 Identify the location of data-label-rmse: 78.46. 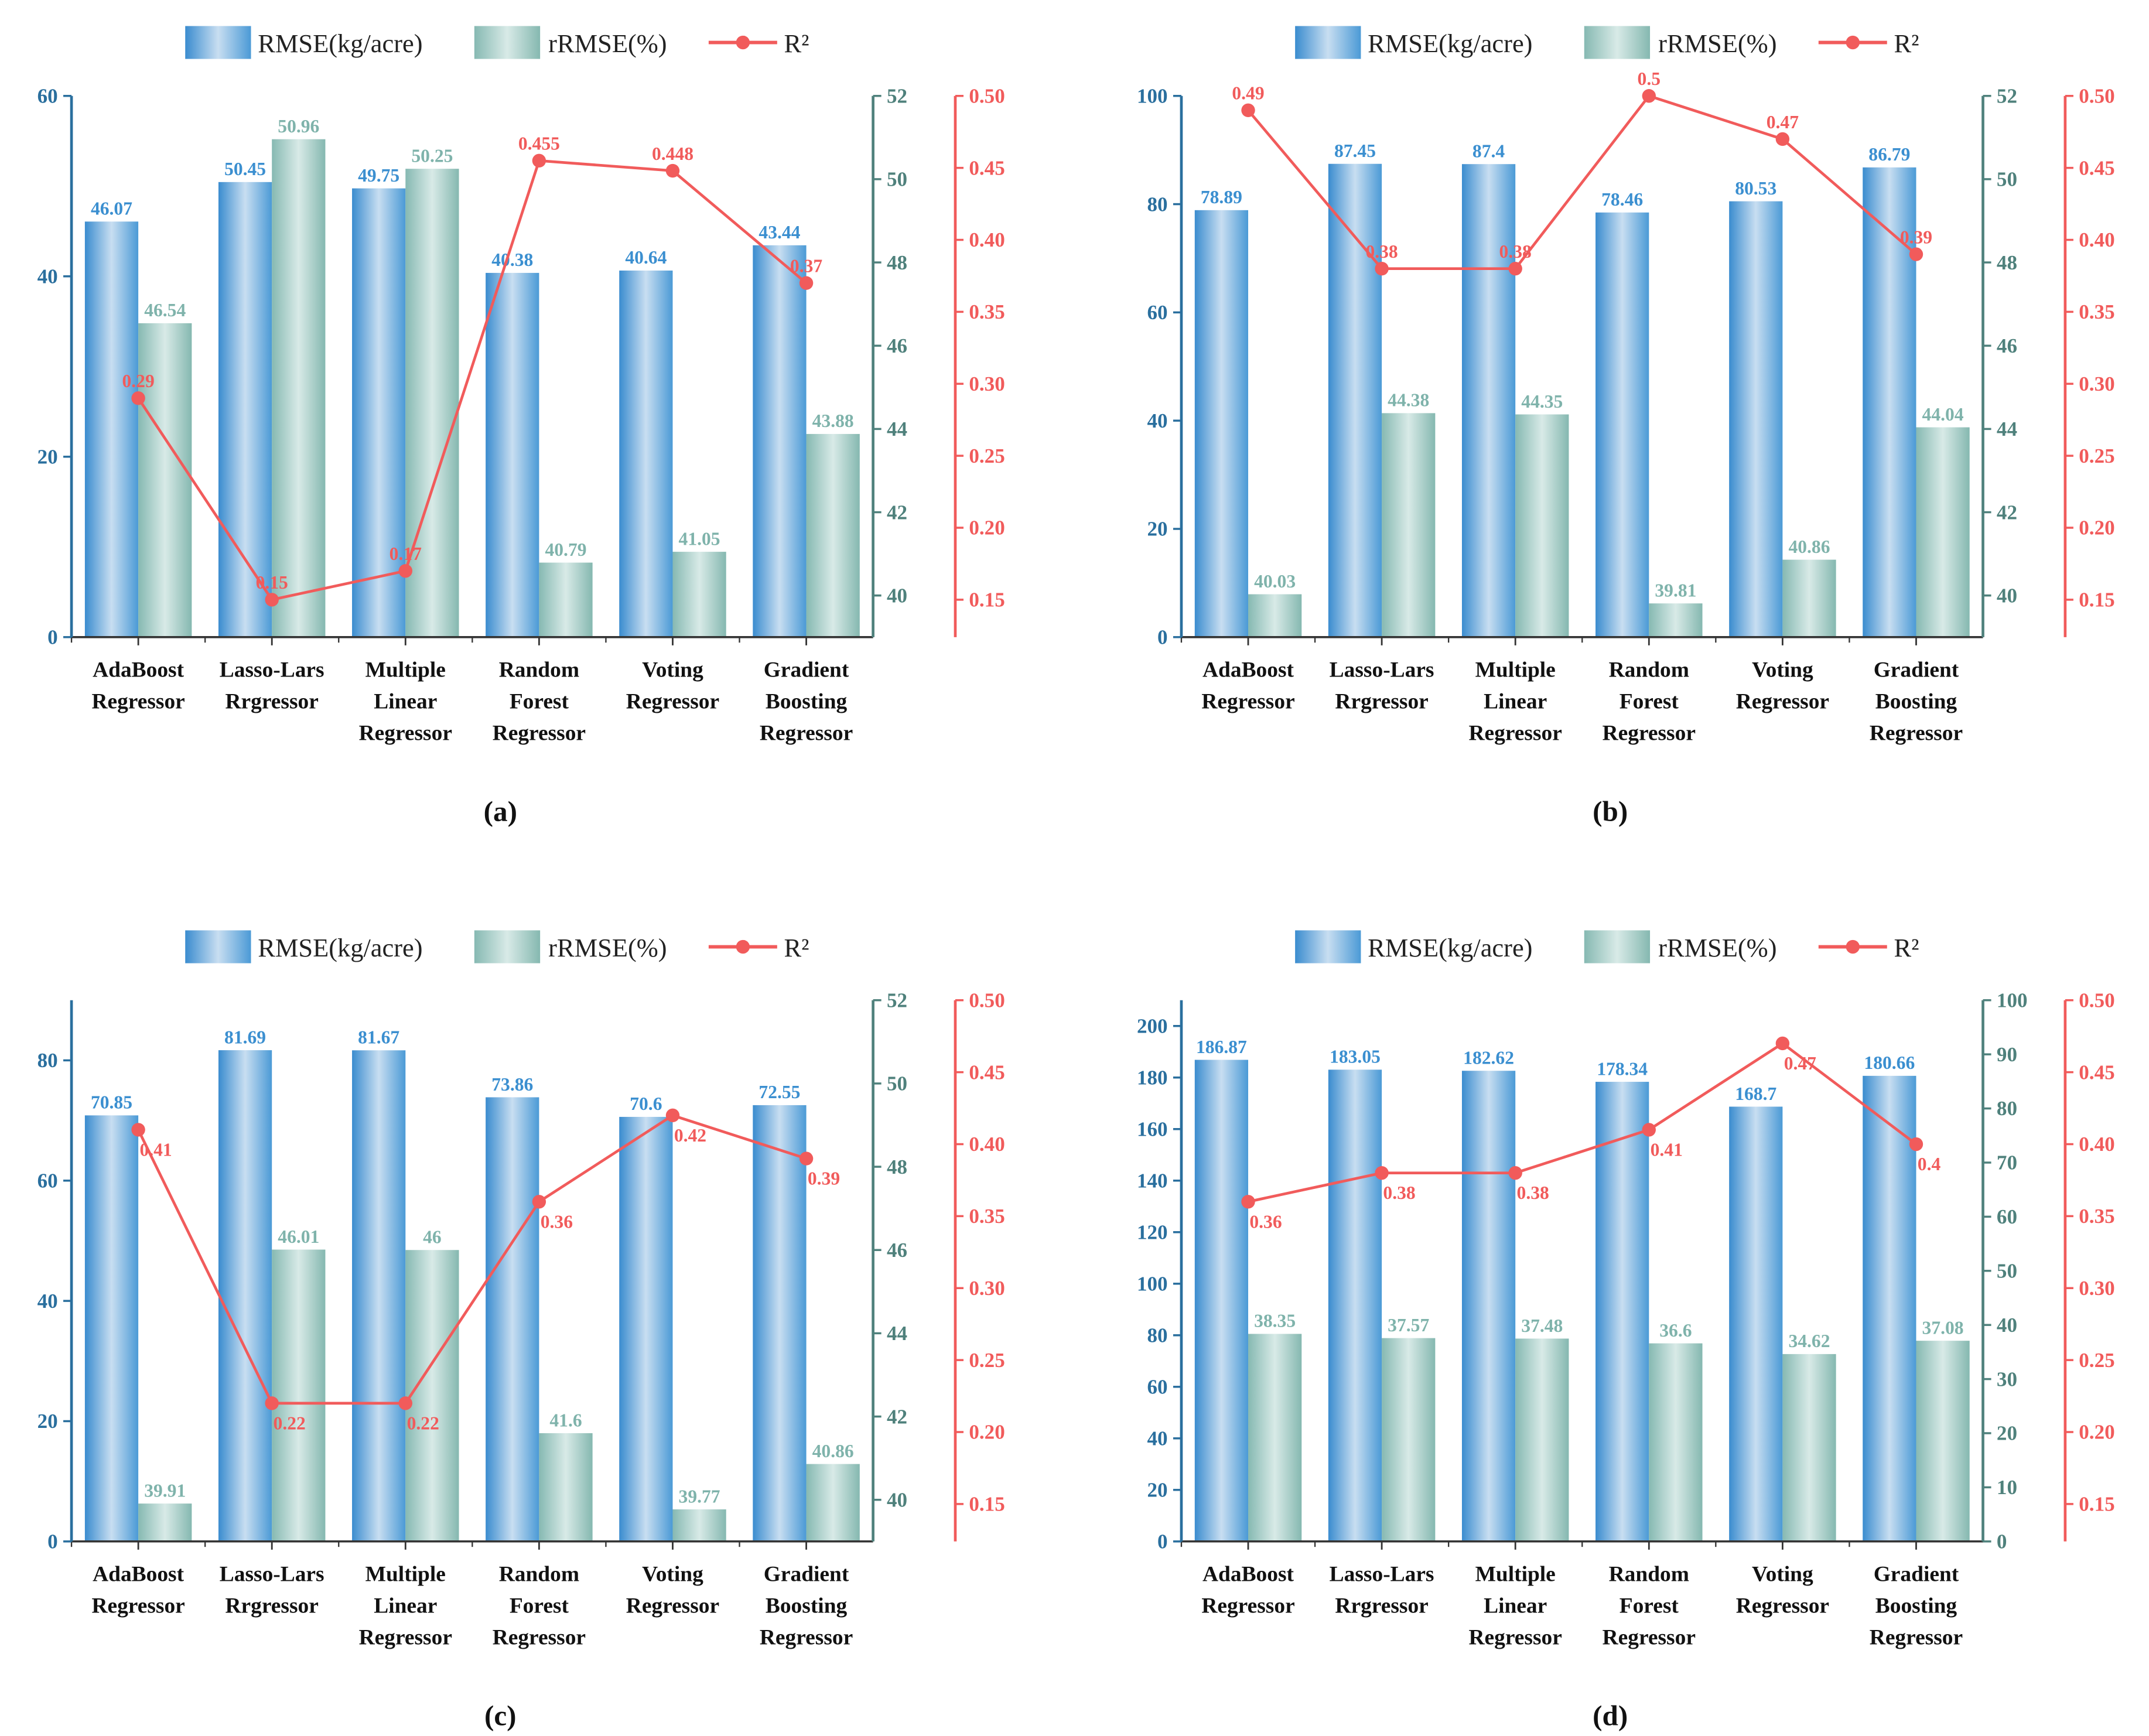
(1622, 199).